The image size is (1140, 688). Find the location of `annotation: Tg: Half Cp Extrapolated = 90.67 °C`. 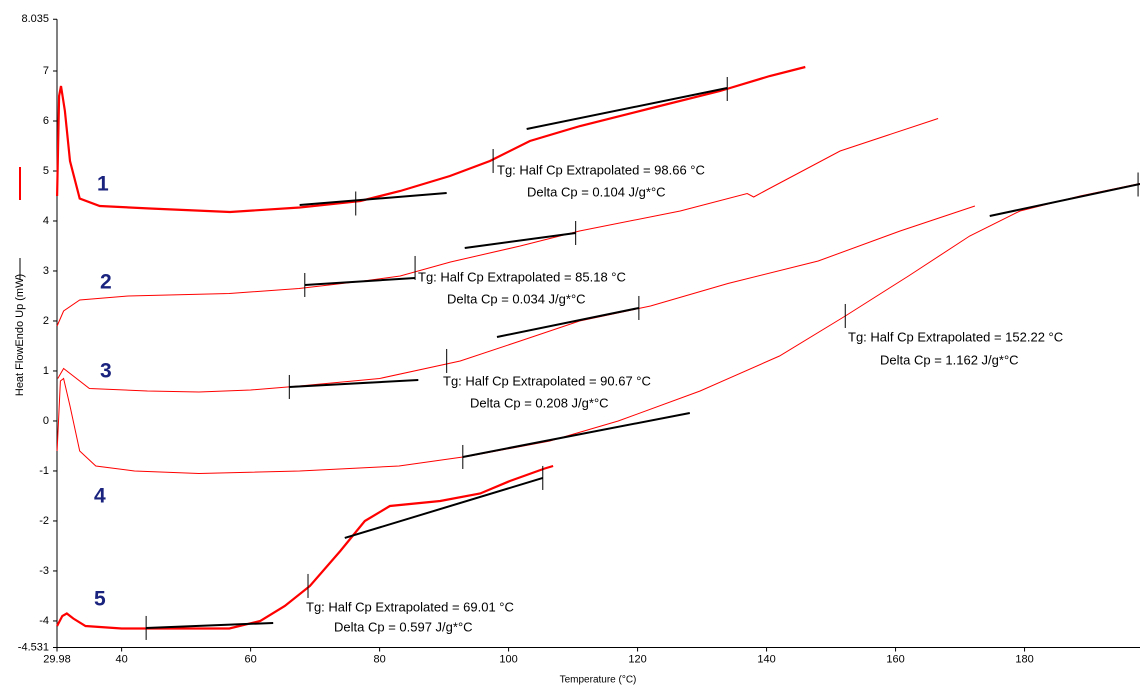

annotation: Tg: Half Cp Extrapolated = 90.67 °C is located at coordinates (547, 380).